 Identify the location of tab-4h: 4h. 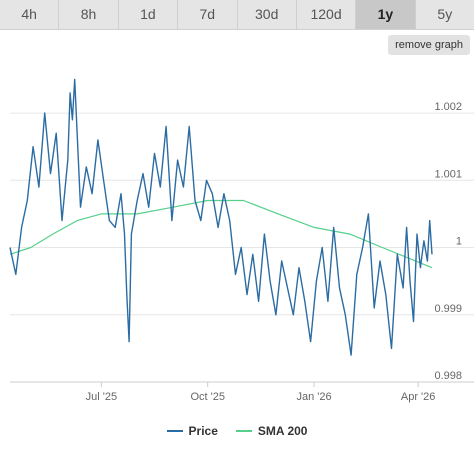
(29, 14).